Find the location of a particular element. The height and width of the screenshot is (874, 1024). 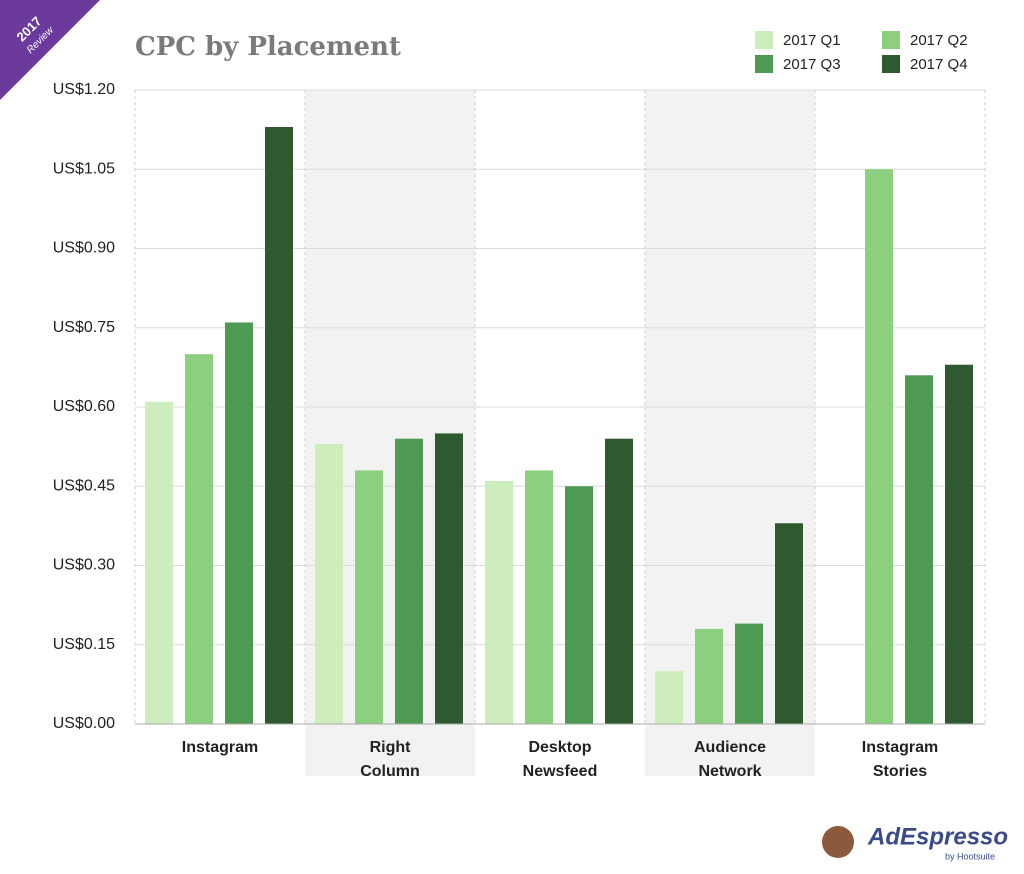

y-tick-label: US$1.05 is located at coordinates (84, 168).